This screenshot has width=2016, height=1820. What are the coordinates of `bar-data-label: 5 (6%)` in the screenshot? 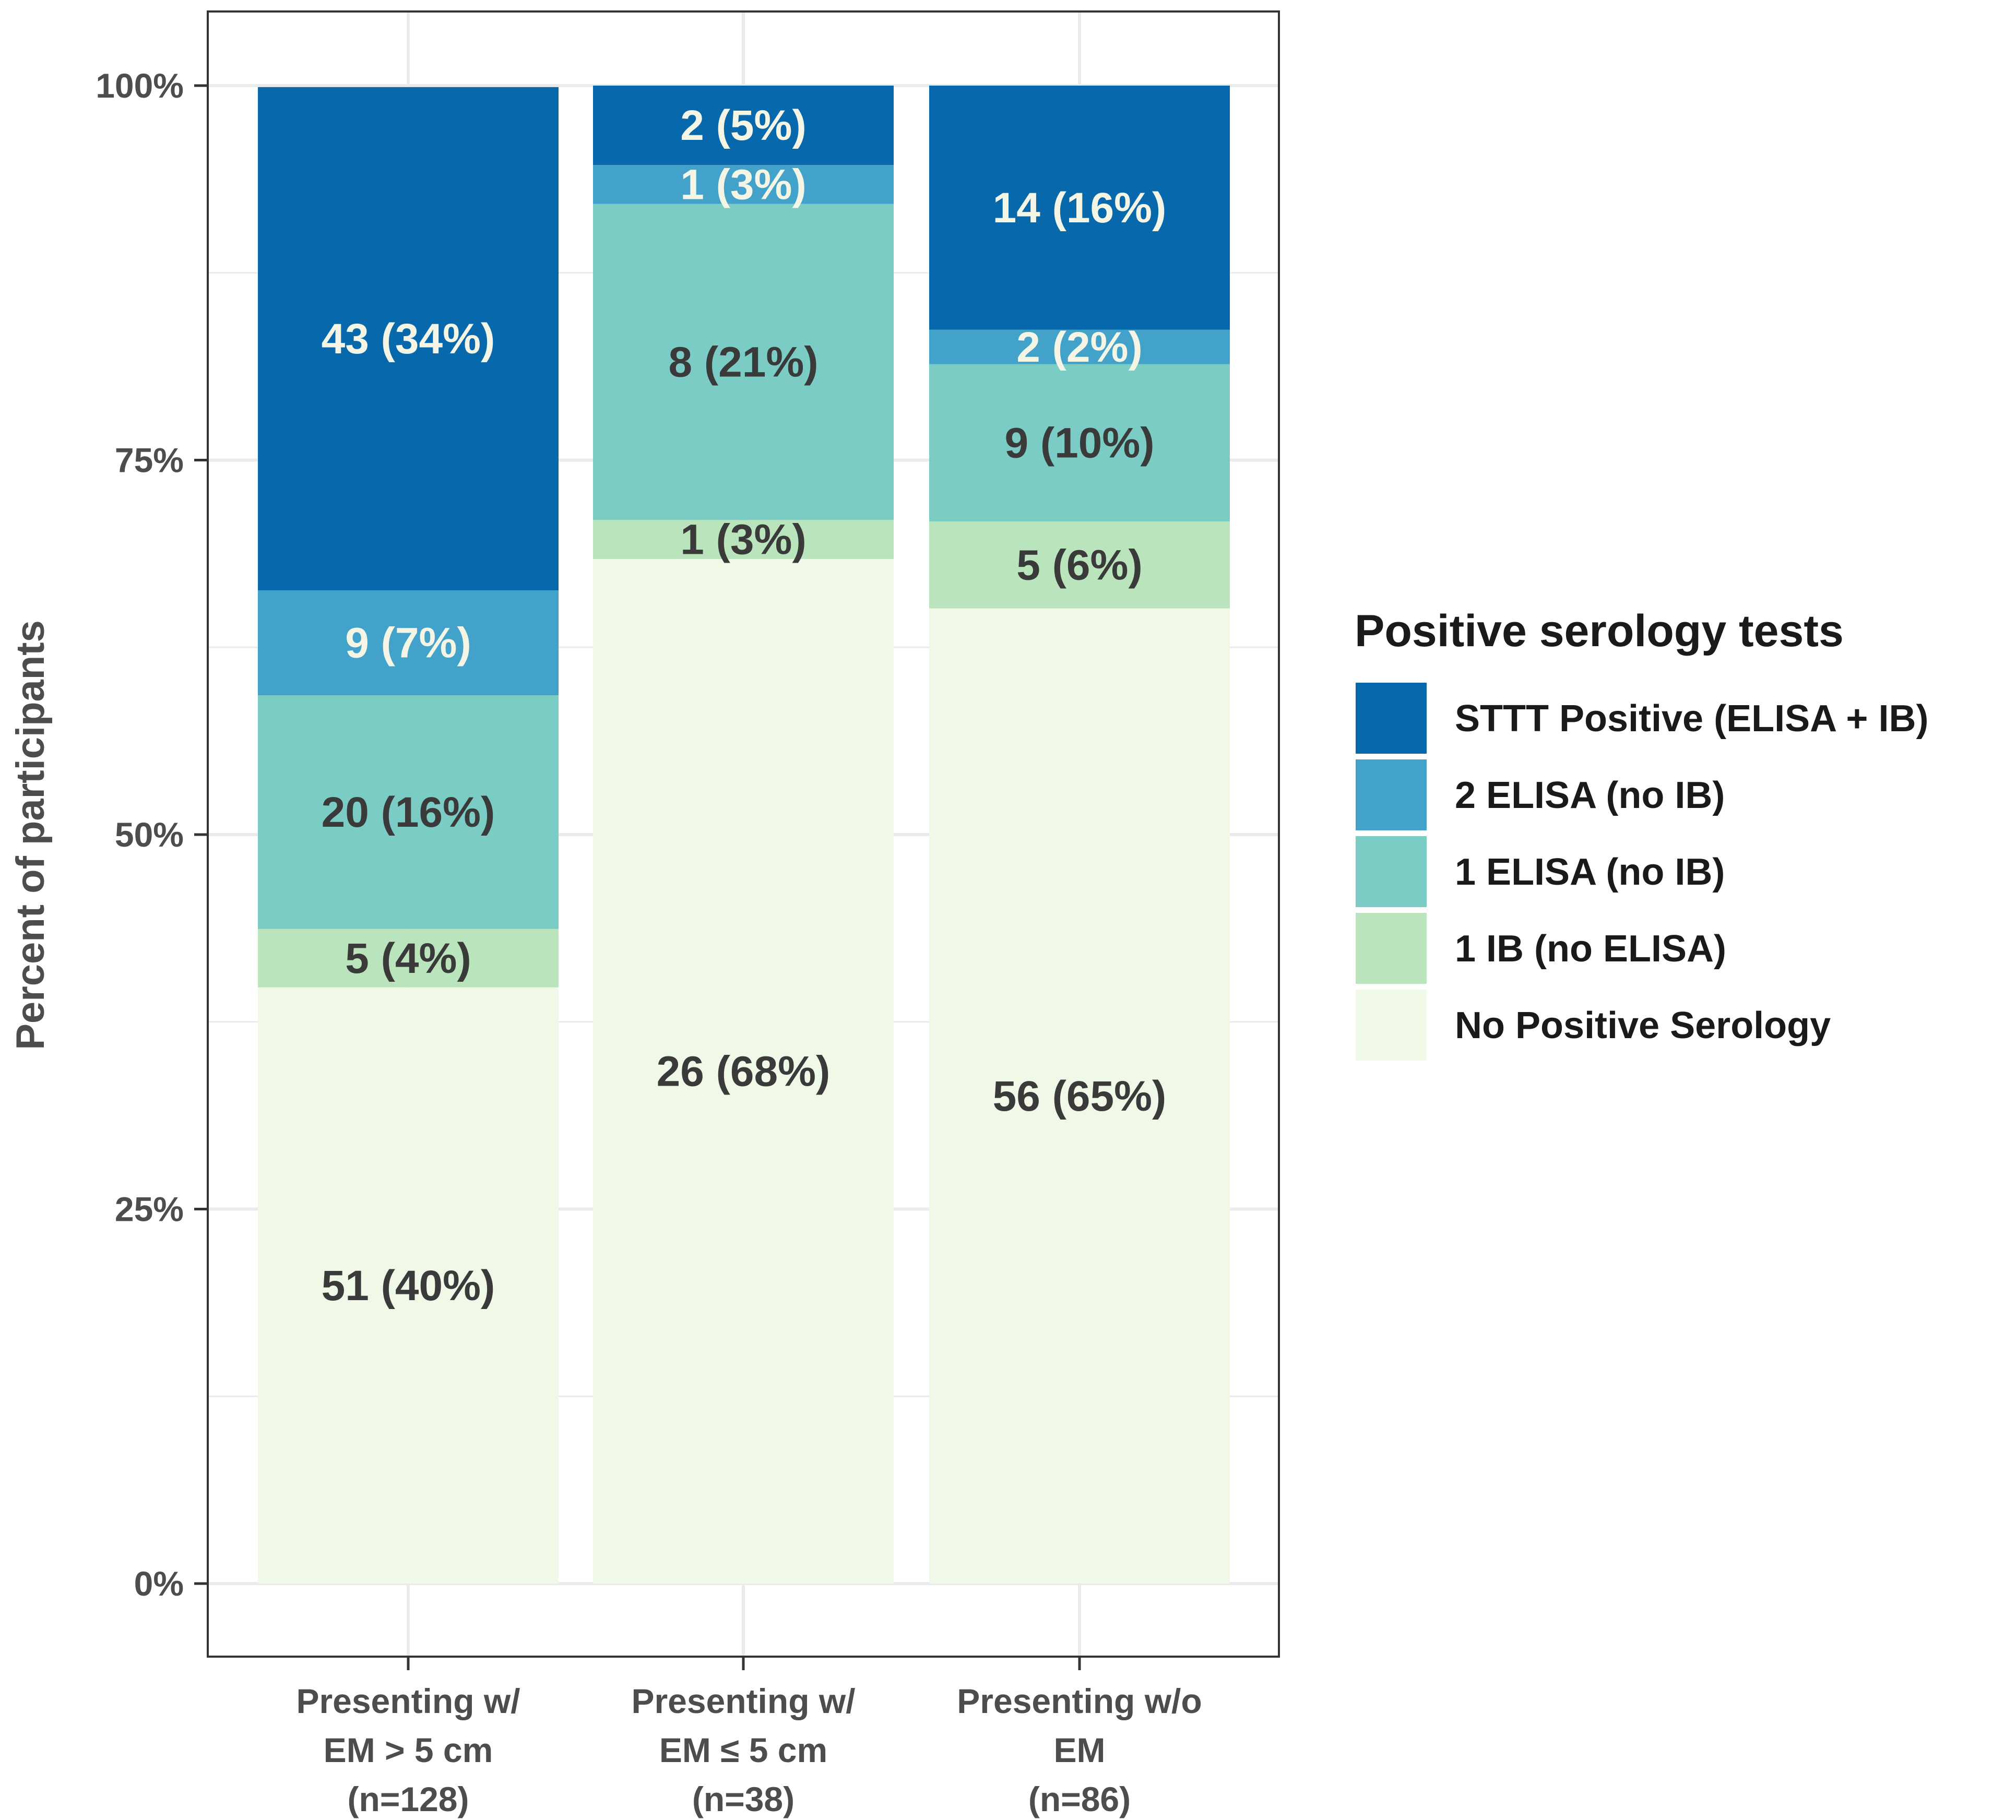 It's located at (1079, 565).